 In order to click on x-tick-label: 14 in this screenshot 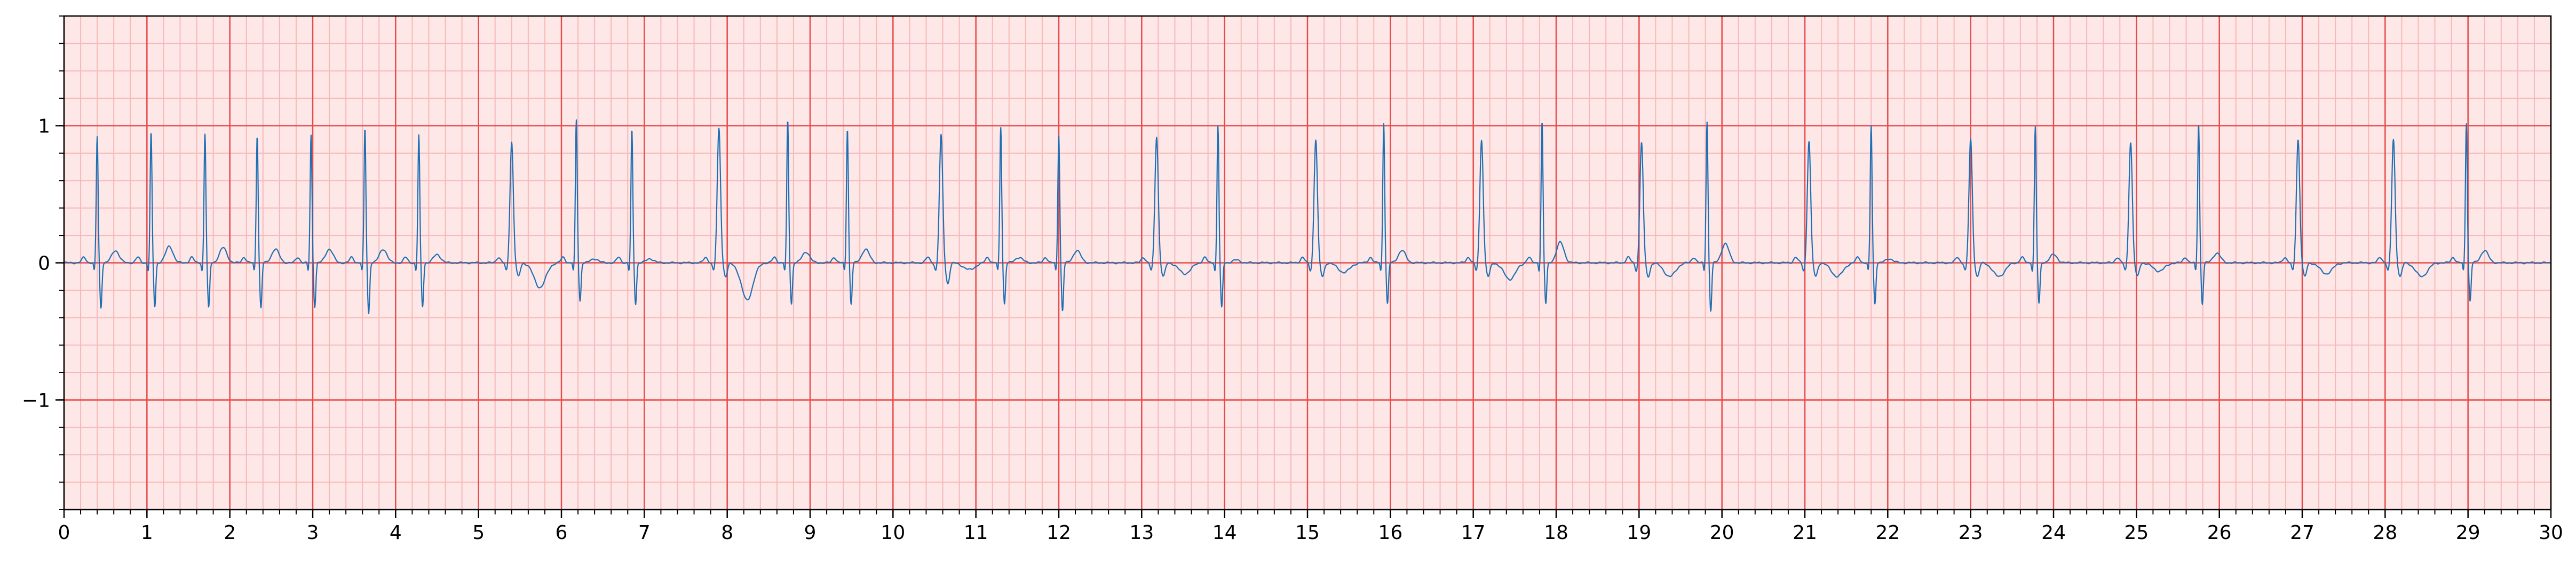, I will do `click(1224, 533)`.